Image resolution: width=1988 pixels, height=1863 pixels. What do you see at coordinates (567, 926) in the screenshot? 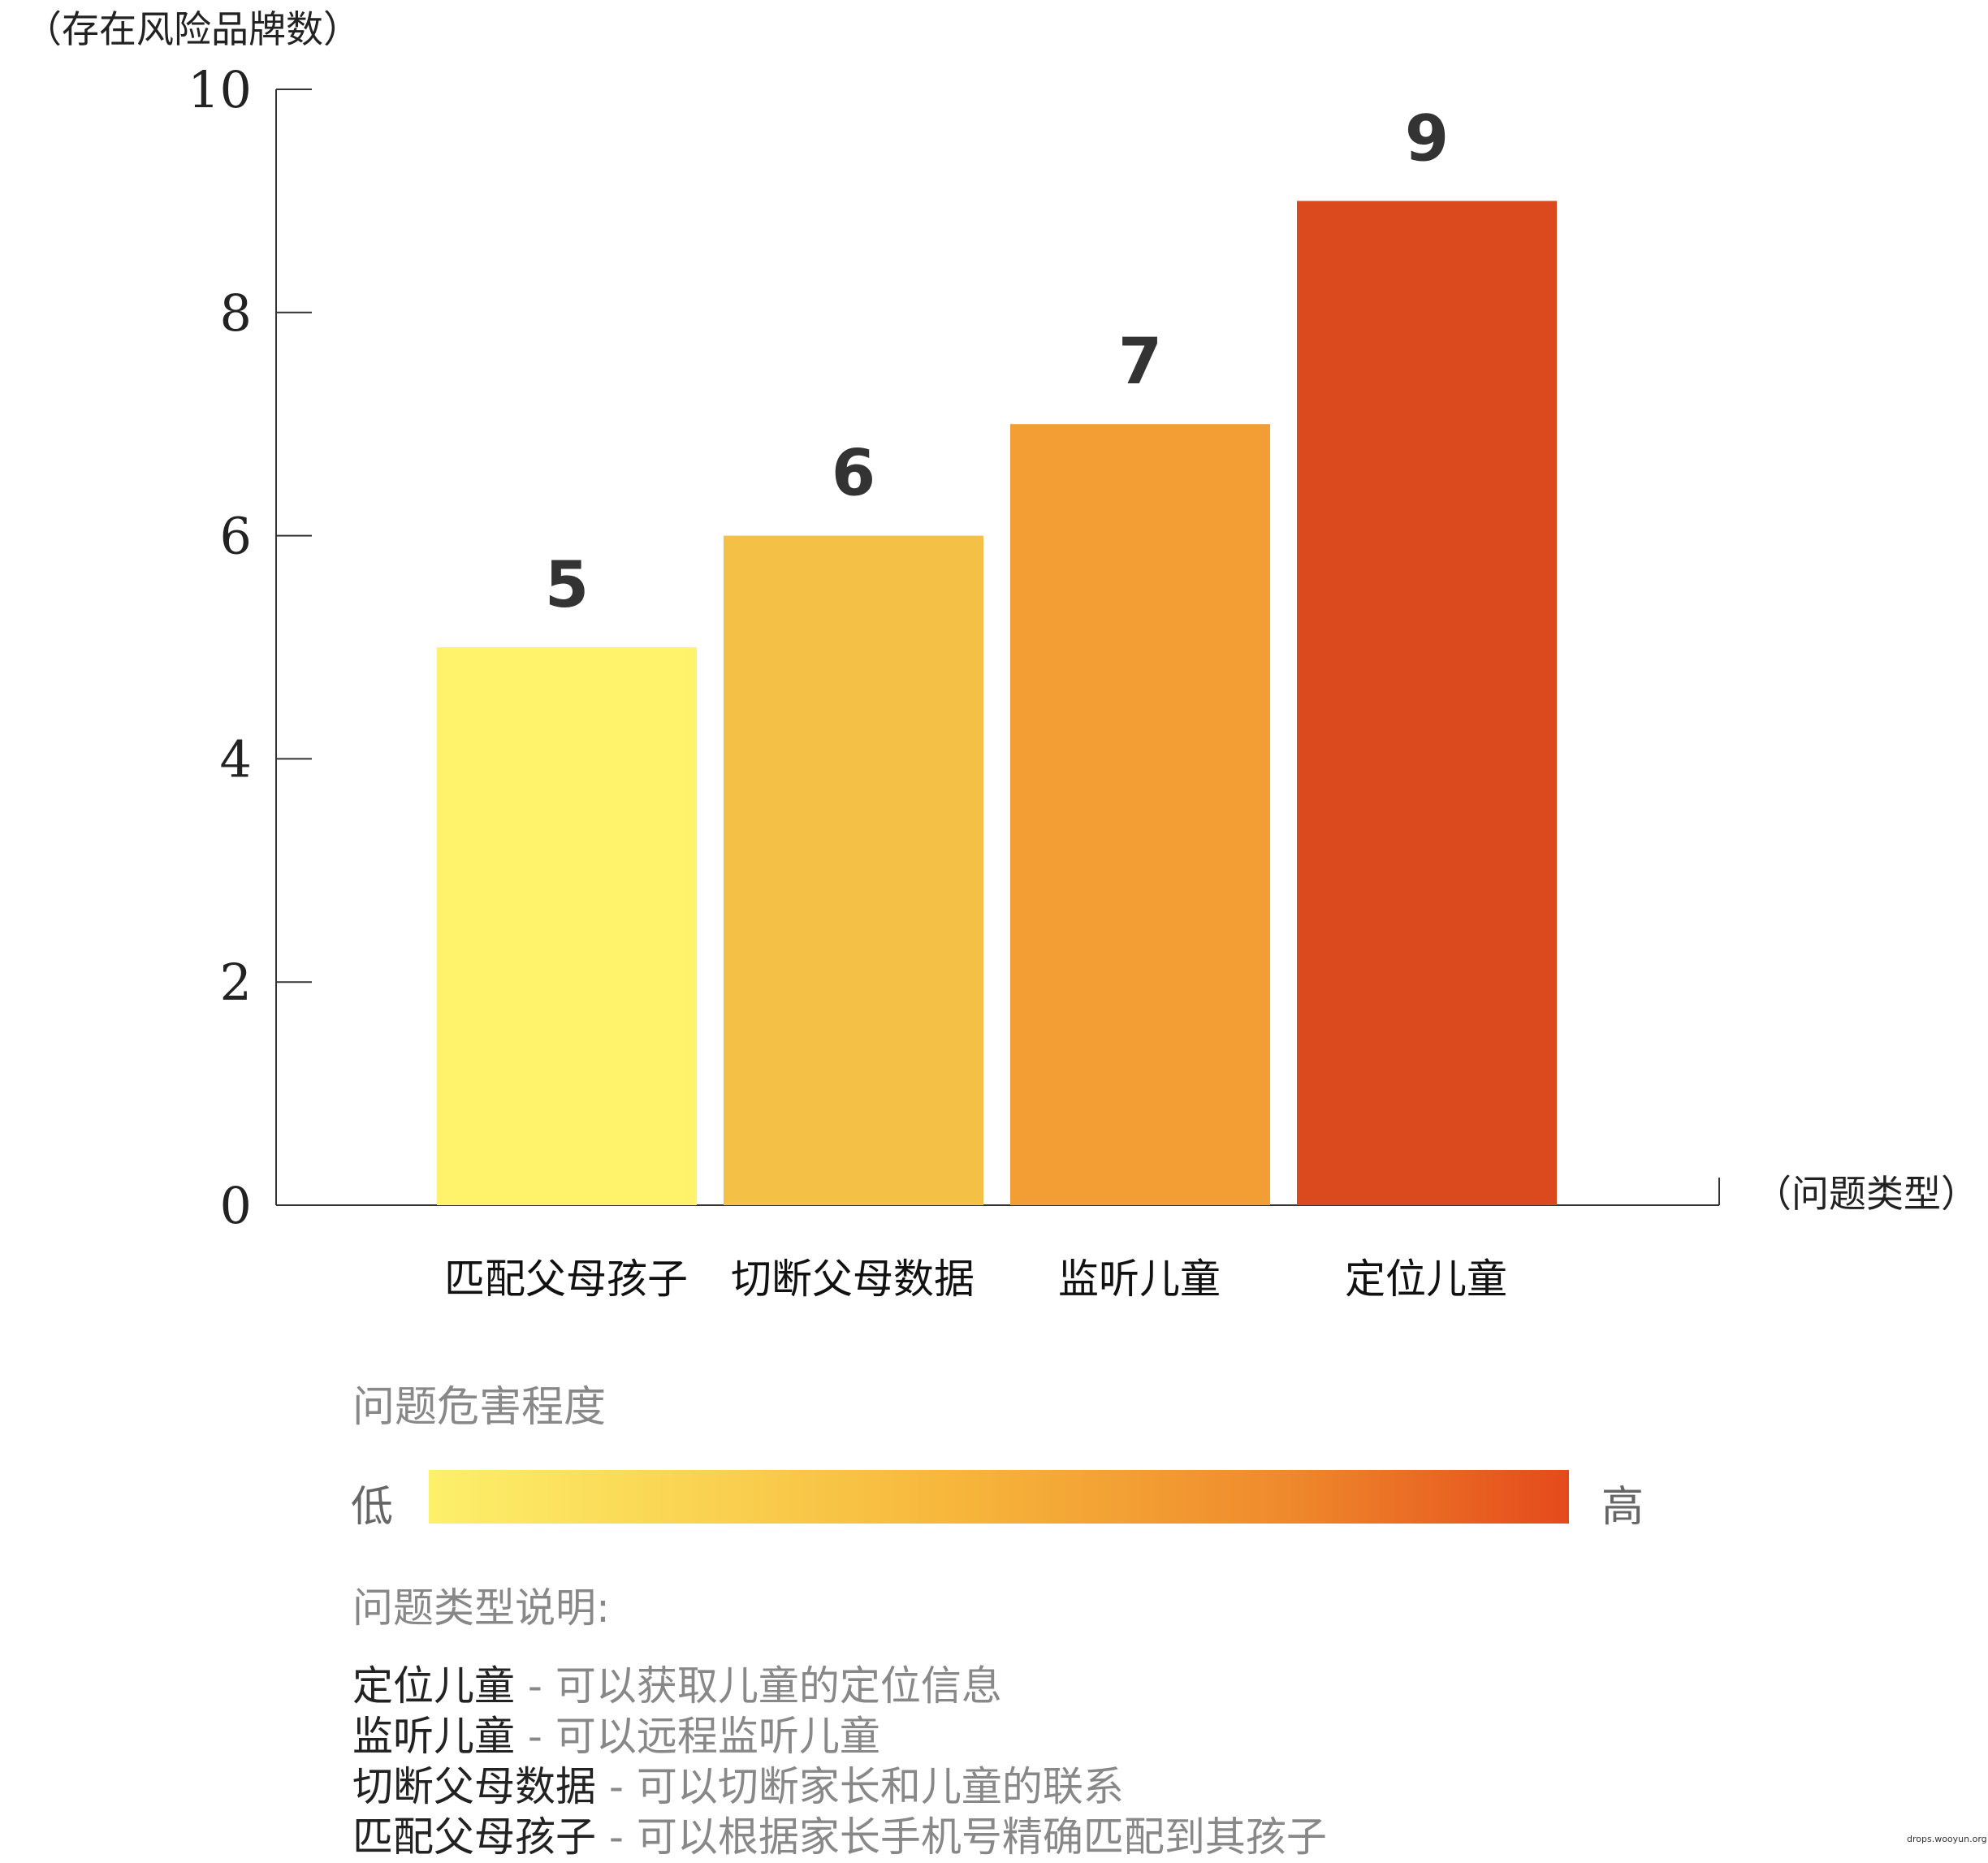
I see `bar-匹配父母孩子` at bounding box center [567, 926].